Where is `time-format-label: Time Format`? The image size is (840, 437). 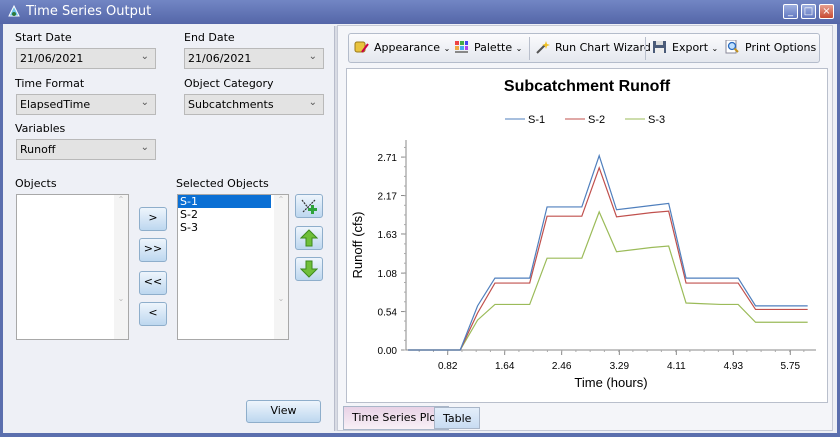
time-format-label: Time Format is located at coordinates (50, 83).